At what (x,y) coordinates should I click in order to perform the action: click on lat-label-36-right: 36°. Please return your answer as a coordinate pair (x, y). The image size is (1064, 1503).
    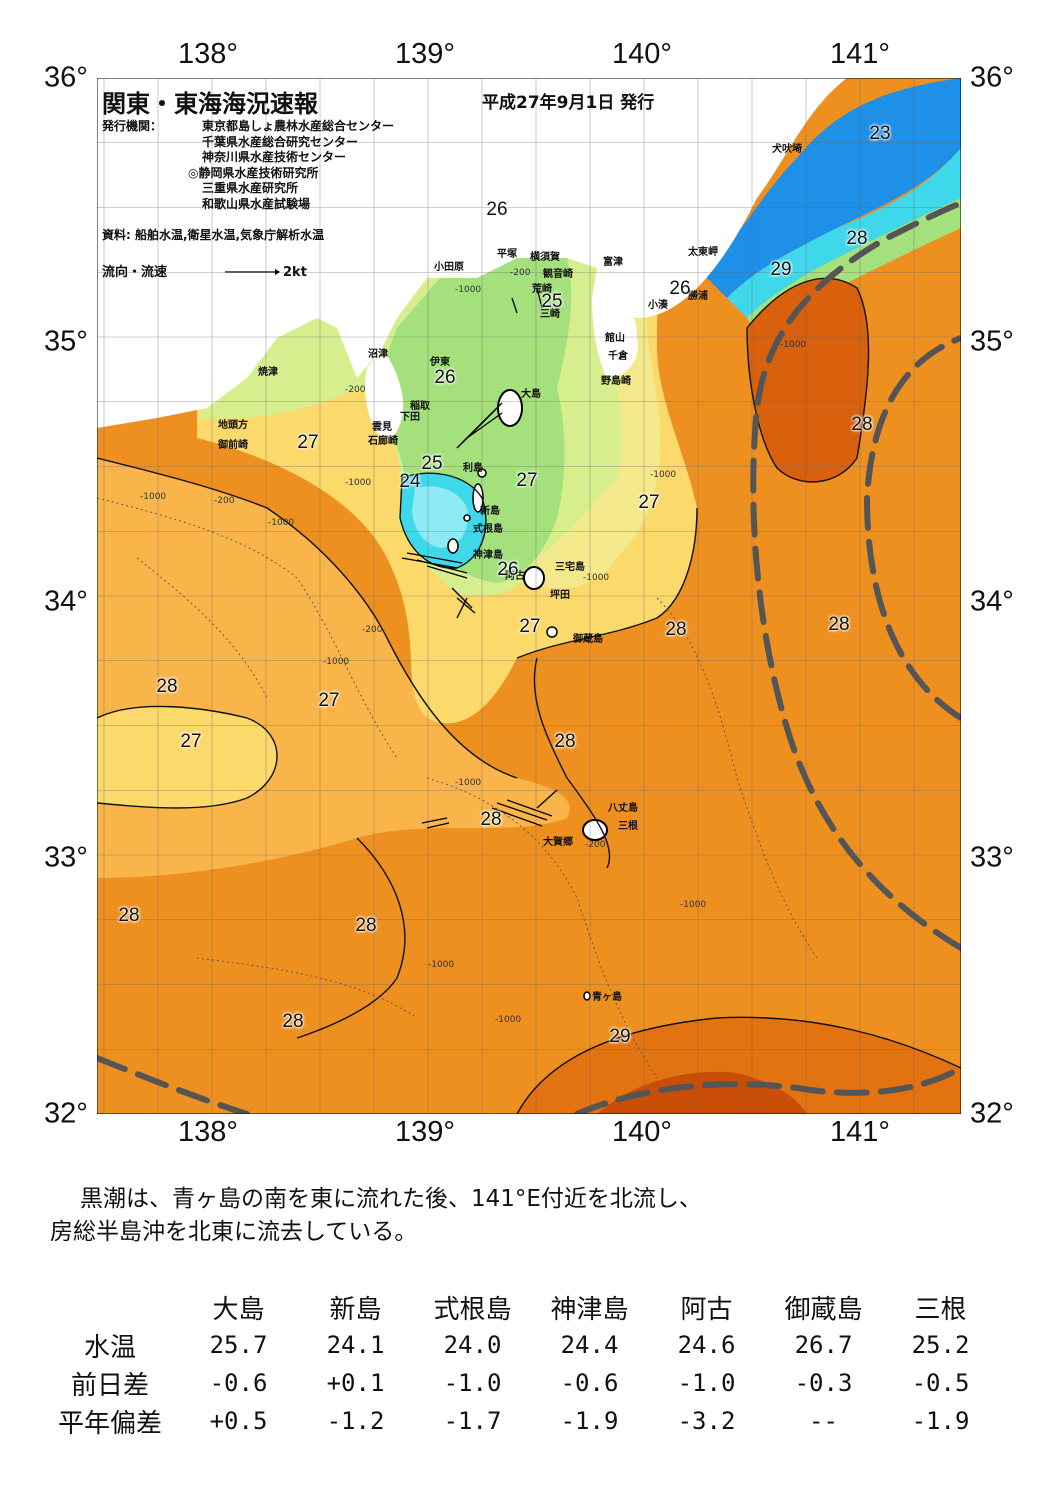
    Looking at the image, I should click on (992, 77).